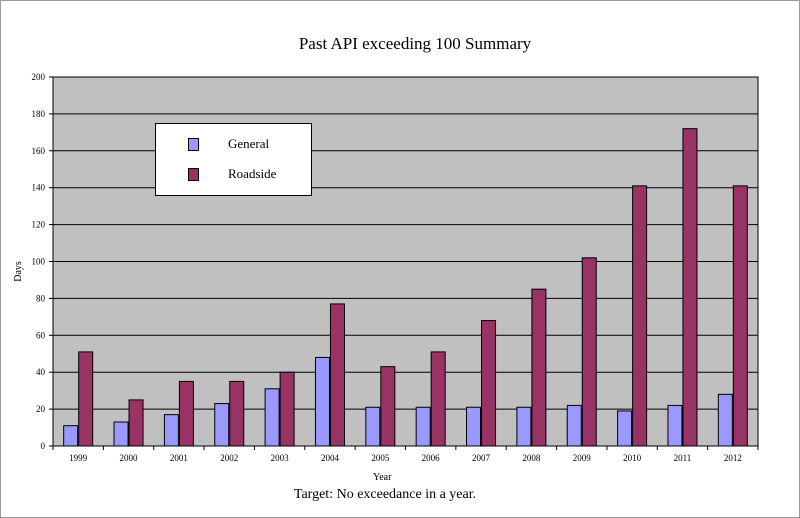  What do you see at coordinates (280, 458) in the screenshot?
I see `x-tick-label: 2003` at bounding box center [280, 458].